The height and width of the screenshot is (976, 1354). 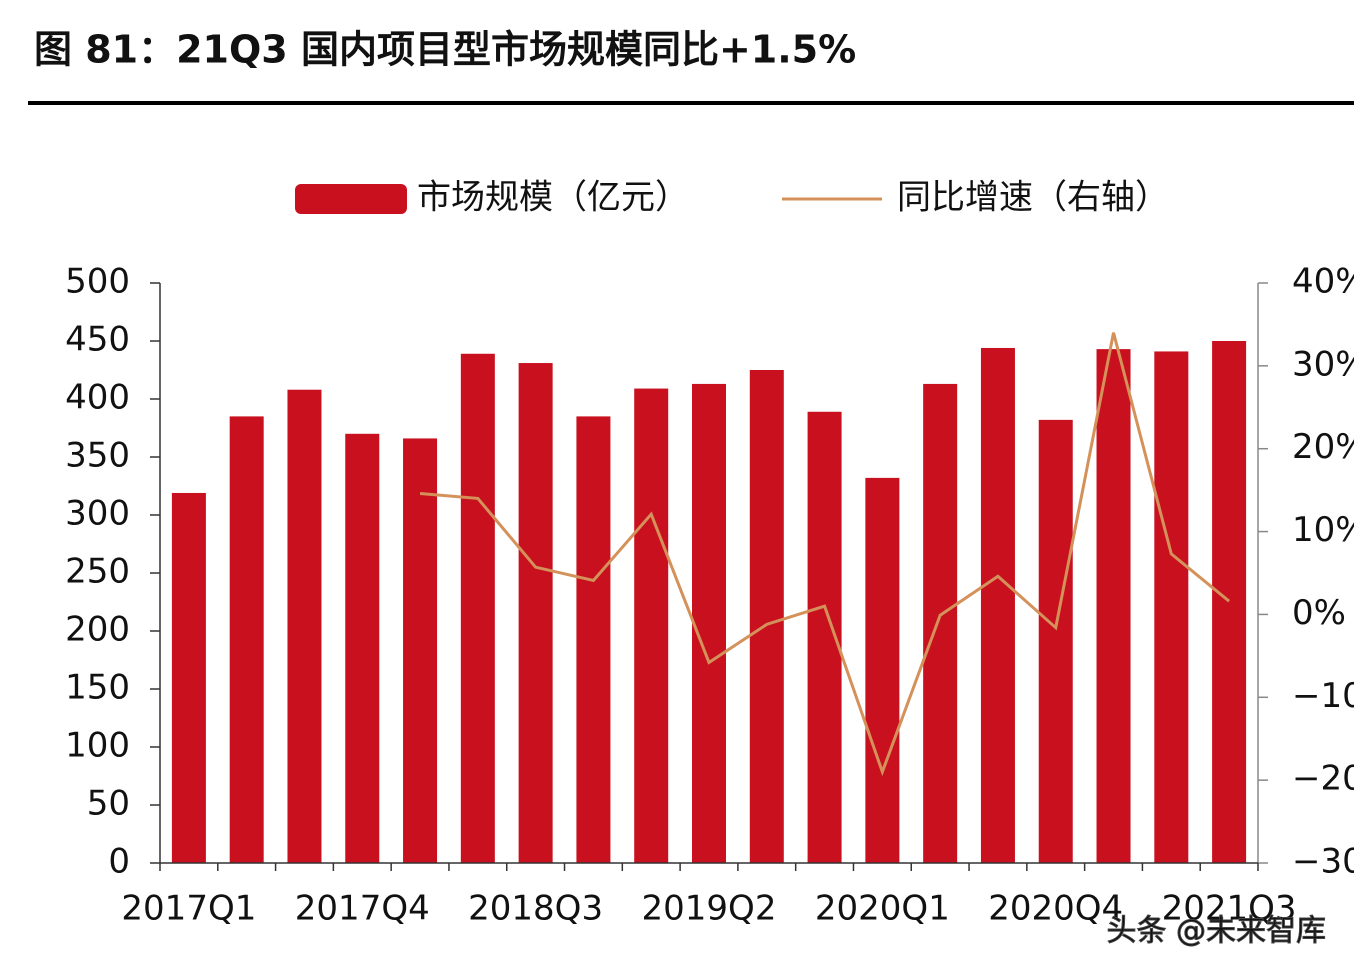 What do you see at coordinates (445, 50) in the screenshot?
I see `chart-title: 图 81：21Q3 国内项目型市场规模同比+1.5%` at bounding box center [445, 50].